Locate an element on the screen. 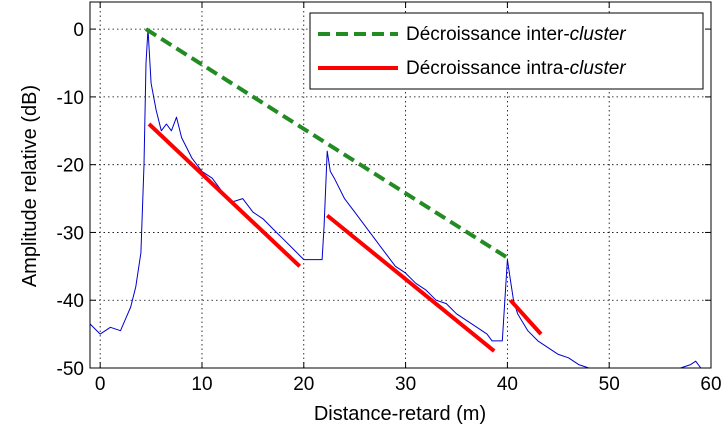 This screenshot has height=436, width=725. y-tick-label: -30 is located at coordinates (70, 233).